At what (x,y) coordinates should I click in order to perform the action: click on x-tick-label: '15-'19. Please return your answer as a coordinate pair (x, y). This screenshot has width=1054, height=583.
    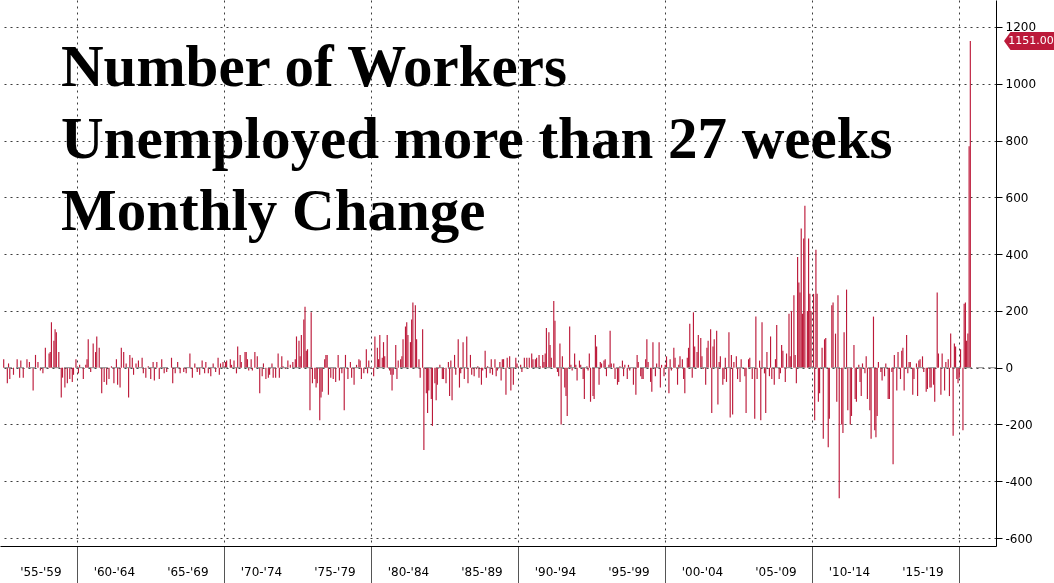
    Looking at the image, I should click on (923, 571).